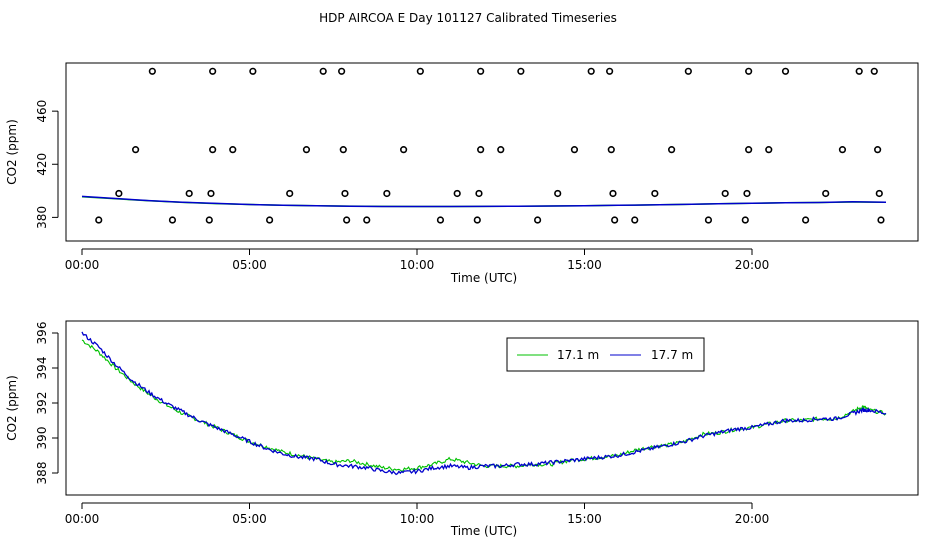  What do you see at coordinates (12, 408) in the screenshot?
I see `bottom-y-axis-label: CO2 (ppm)` at bounding box center [12, 408].